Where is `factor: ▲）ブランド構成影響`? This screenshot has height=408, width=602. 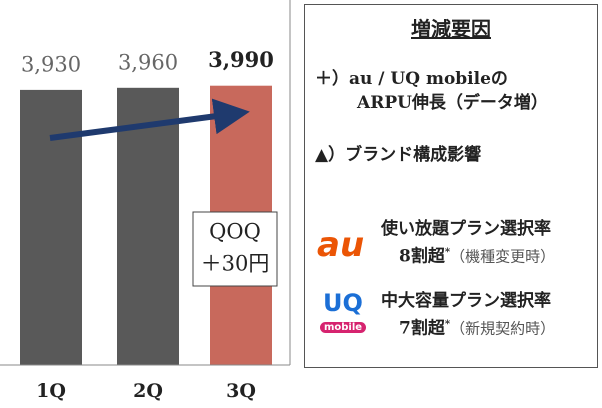 factor: ▲）ブランド構成影響 is located at coordinates (398, 155).